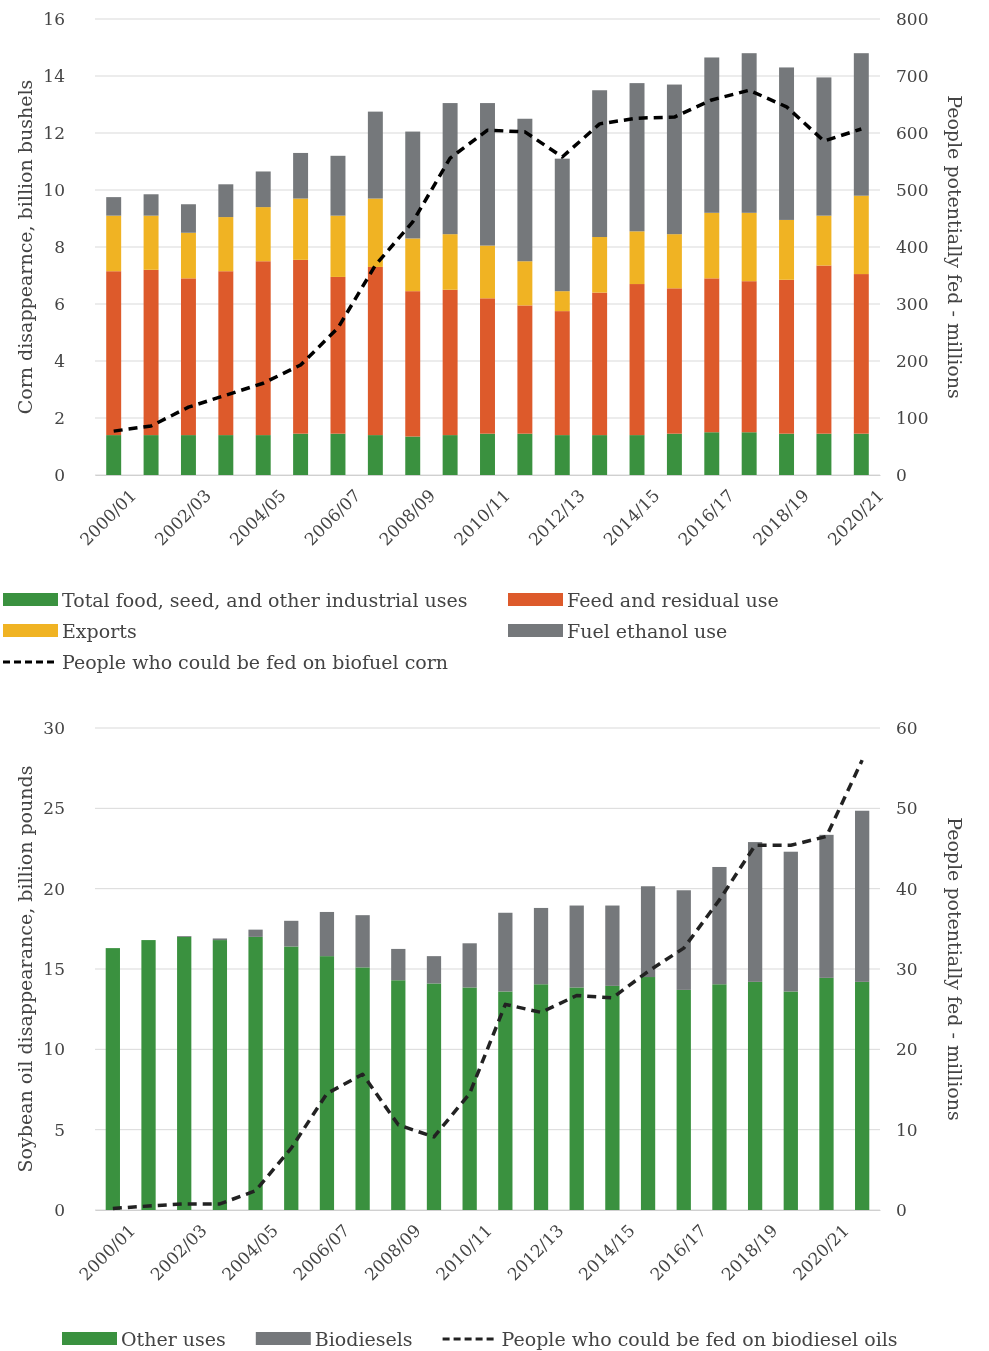  Describe the element at coordinates (25, 247) in the screenshot. I see `y-axis-title: Corn disappearnce, billion bushels` at that location.